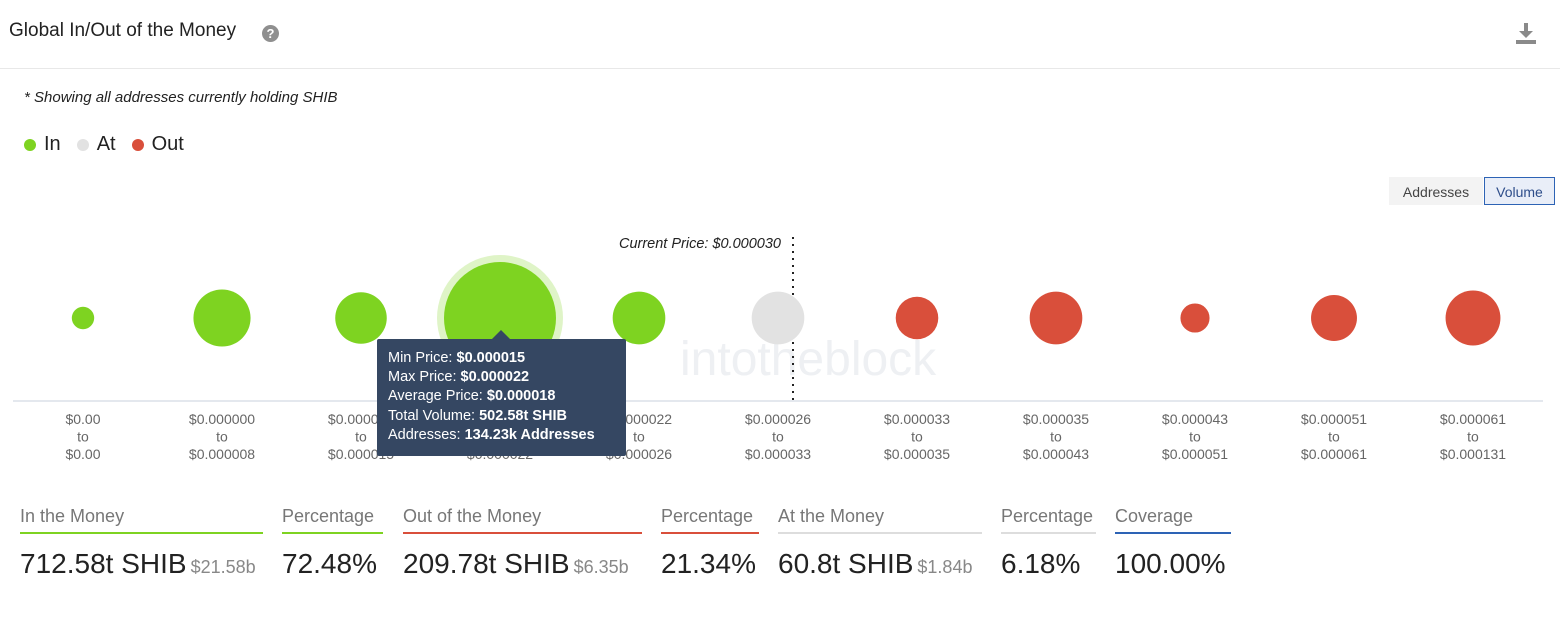  I want to click on tooltip-avg-price: Average Price: $0.000018, so click(507, 396).